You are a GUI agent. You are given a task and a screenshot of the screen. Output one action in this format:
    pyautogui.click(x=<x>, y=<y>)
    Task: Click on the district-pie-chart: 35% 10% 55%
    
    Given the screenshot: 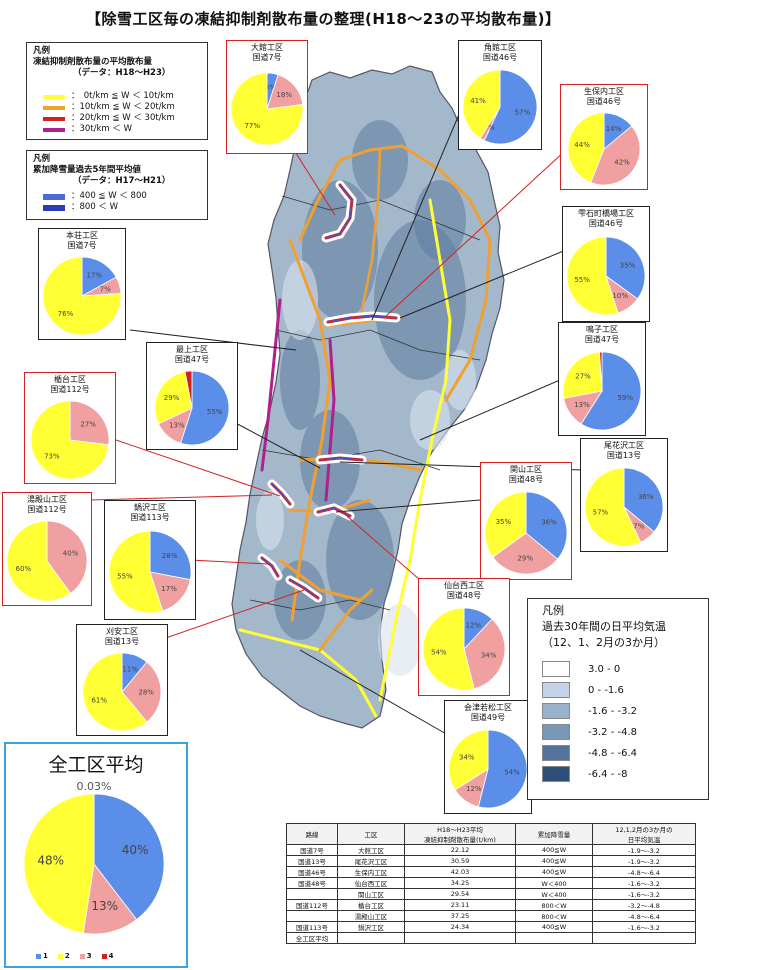 What is the action you would take?
    pyautogui.click(x=606, y=276)
    